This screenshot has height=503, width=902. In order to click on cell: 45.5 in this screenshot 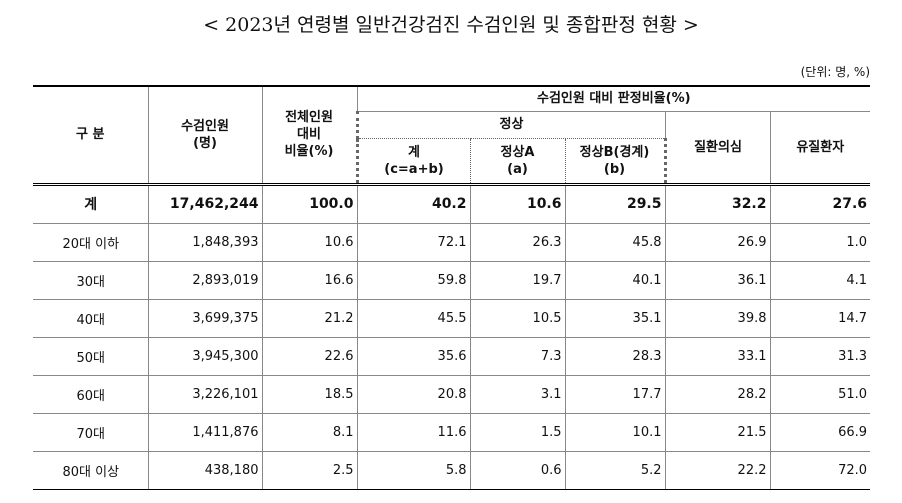, I will do `click(413, 318)`.